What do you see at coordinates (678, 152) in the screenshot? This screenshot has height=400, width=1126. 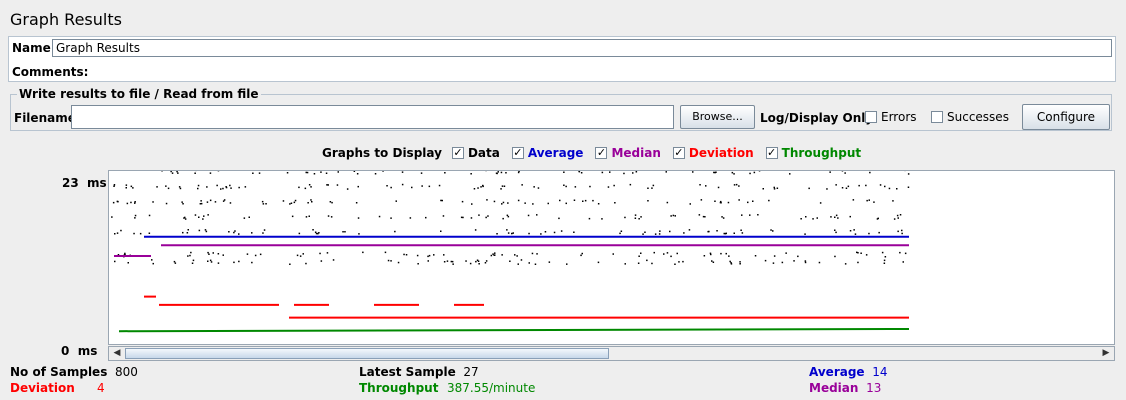 I see `deviation-checkbox: ✓` at bounding box center [678, 152].